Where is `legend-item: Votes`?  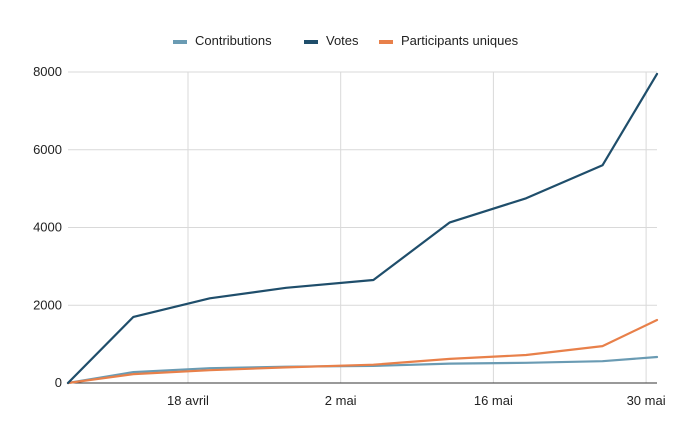
legend-item: Votes is located at coordinates (331, 40).